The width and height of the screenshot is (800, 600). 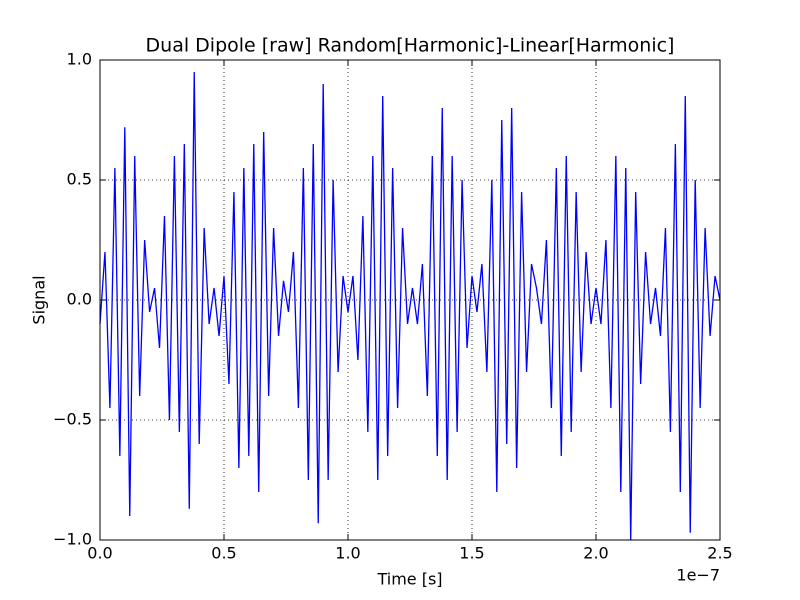 I want to click on y-tick-label: −1.0, so click(x=72, y=539).